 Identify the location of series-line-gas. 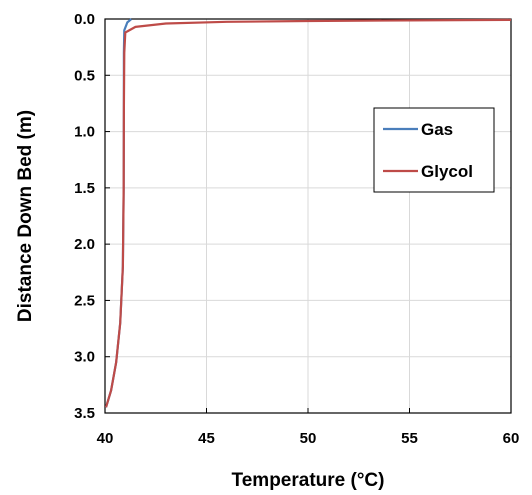
(118, 213).